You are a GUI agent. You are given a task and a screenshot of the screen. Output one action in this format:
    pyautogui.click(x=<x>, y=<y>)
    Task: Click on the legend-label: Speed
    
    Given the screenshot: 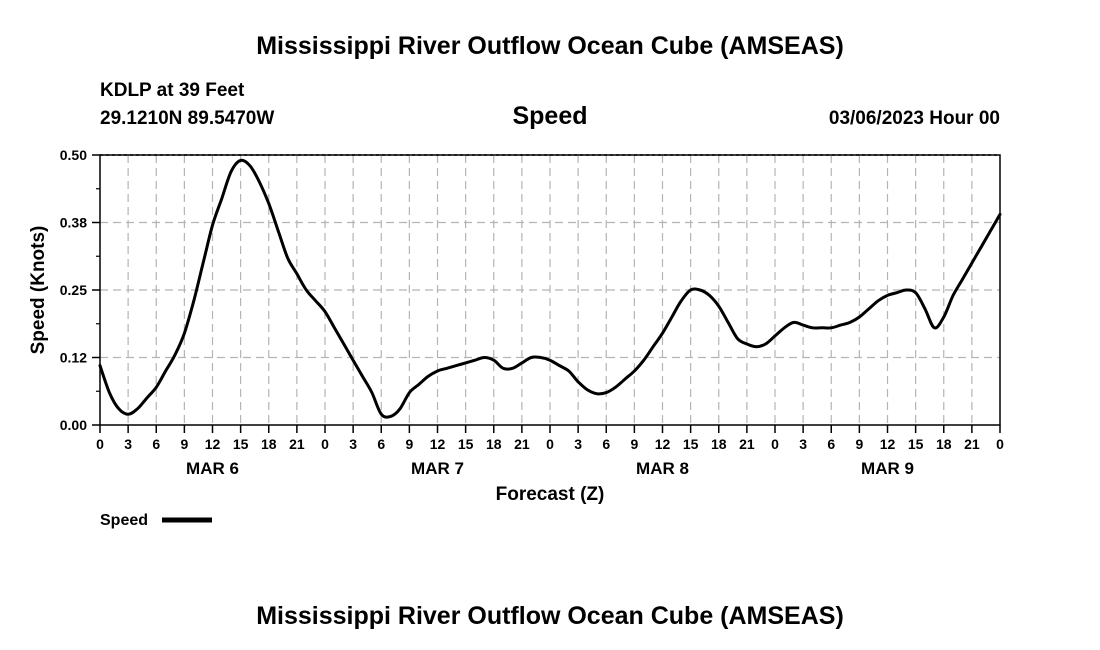 What is the action you would take?
    pyautogui.click(x=124, y=520)
    